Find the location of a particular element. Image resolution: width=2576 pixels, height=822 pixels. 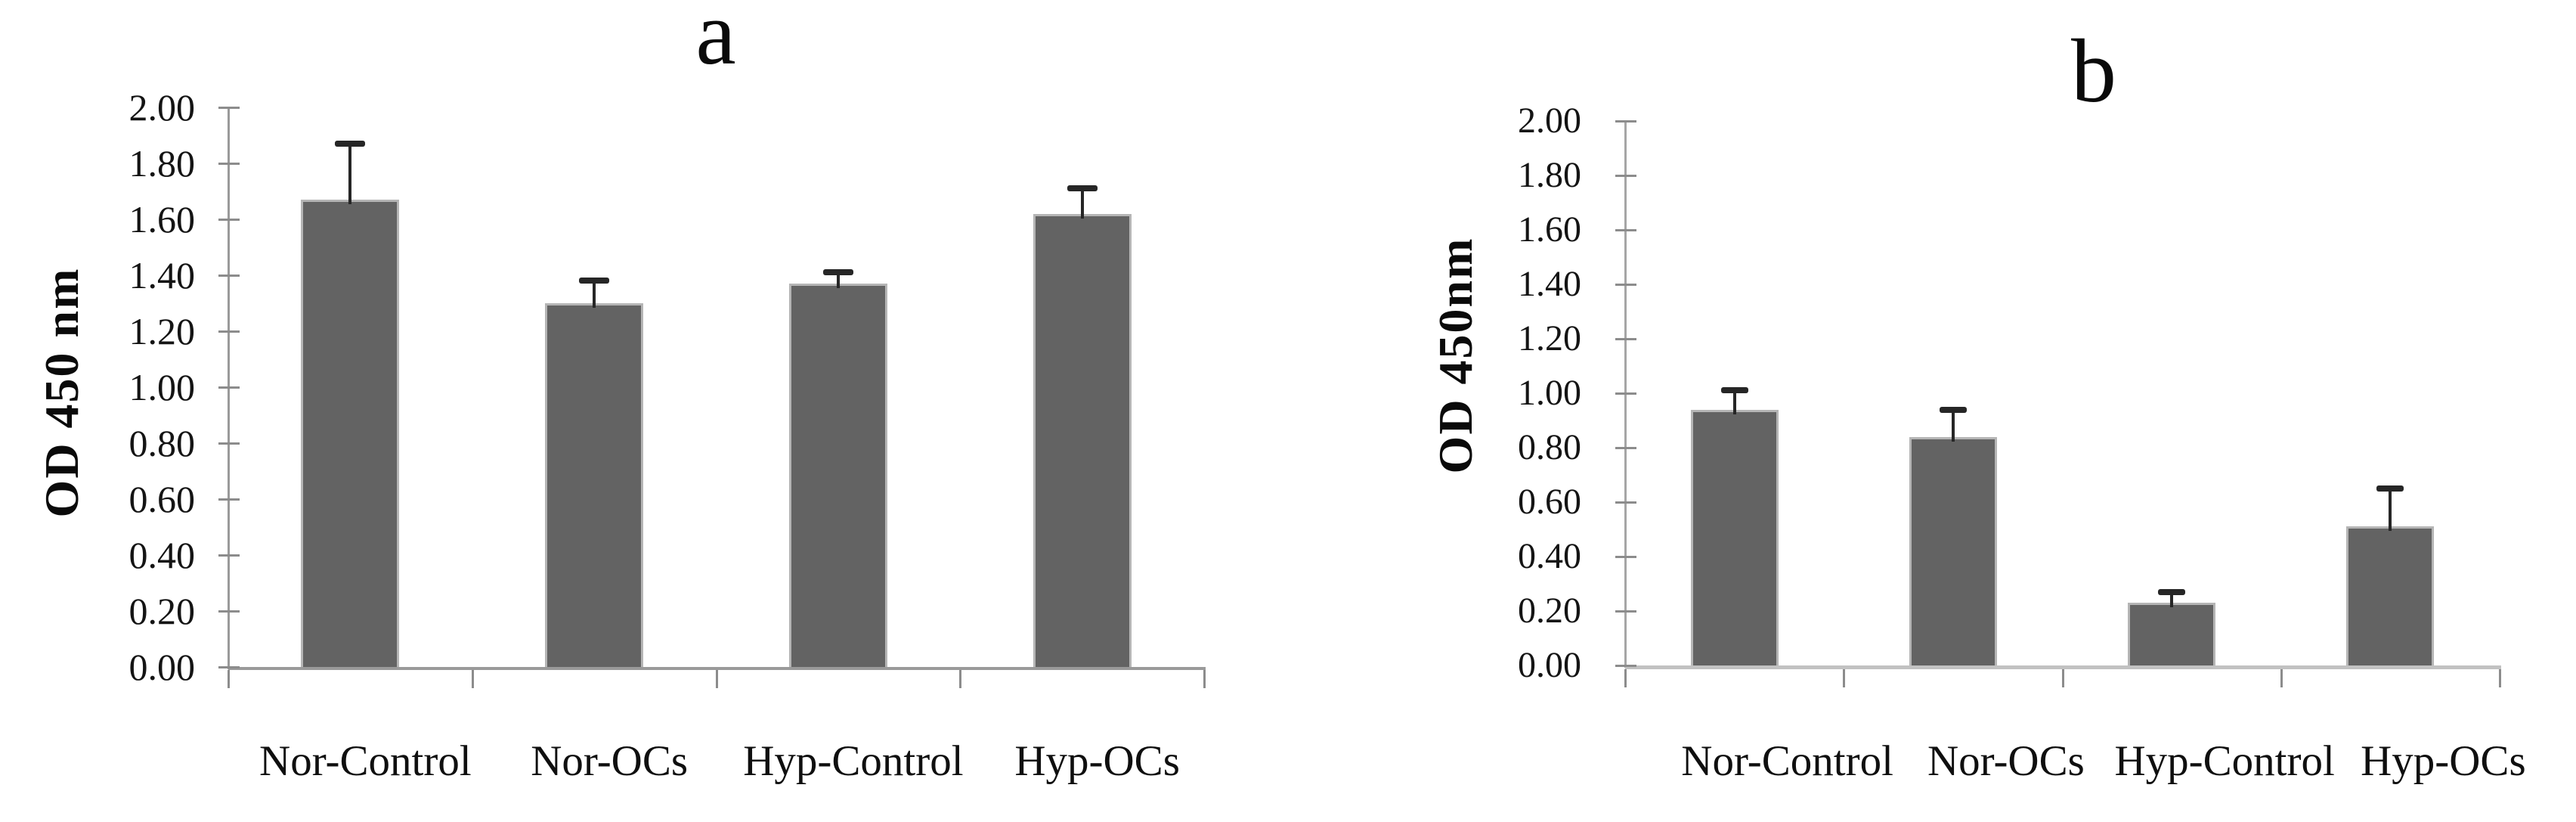

panel-title-a: a is located at coordinates (715, 42).